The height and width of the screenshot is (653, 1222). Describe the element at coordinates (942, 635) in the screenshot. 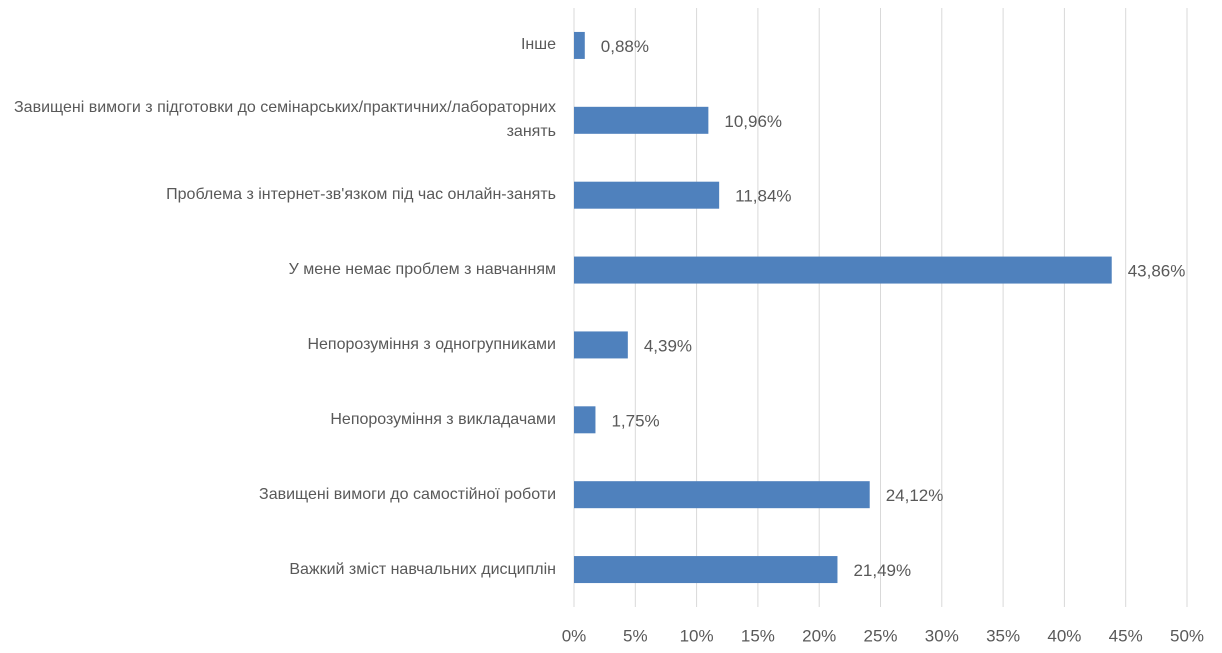

I see `x-tick-label: 30%` at that location.